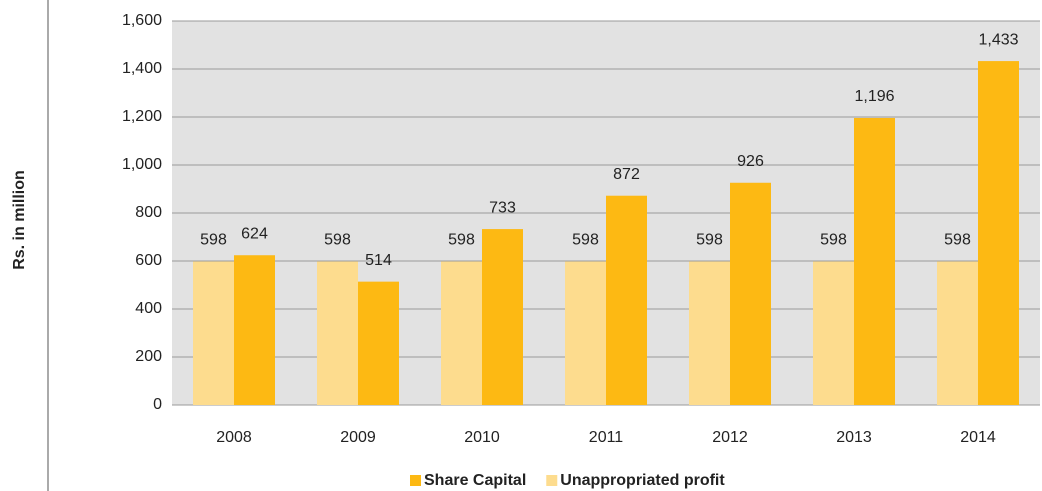 This screenshot has width=1042, height=491. I want to click on y-axis-label: Rs. in million, so click(19, 220).